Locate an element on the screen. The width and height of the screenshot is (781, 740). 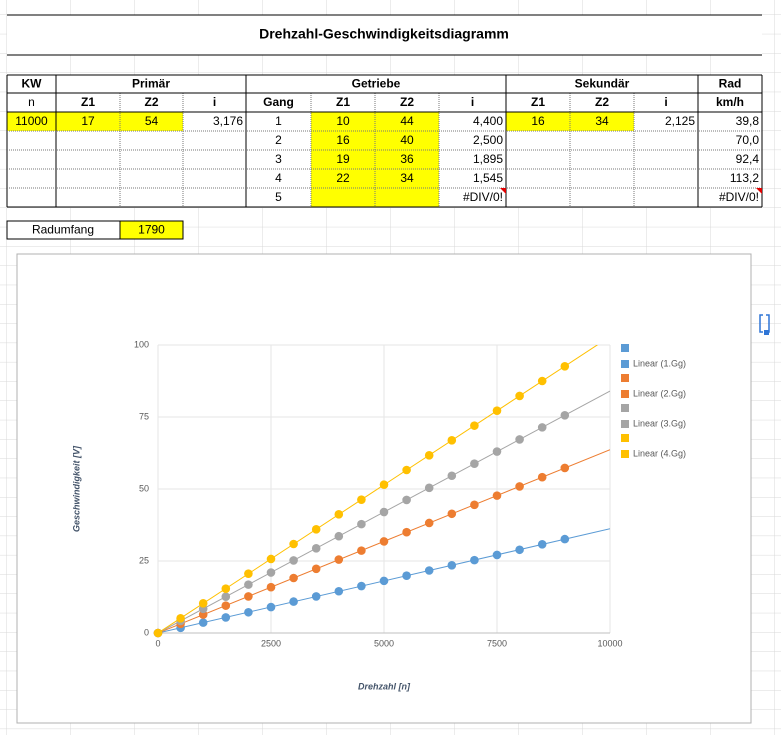
x-tick-label: 0 is located at coordinates (157, 643).